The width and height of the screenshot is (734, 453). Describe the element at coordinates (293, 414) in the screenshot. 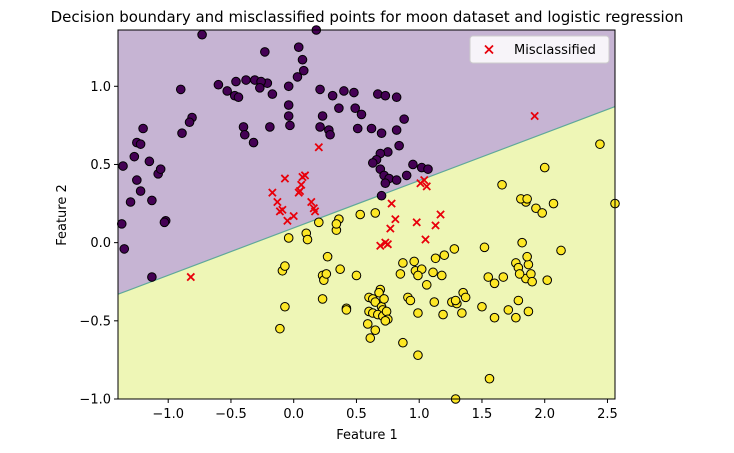

I see `x-tick-label: 0.0` at that location.